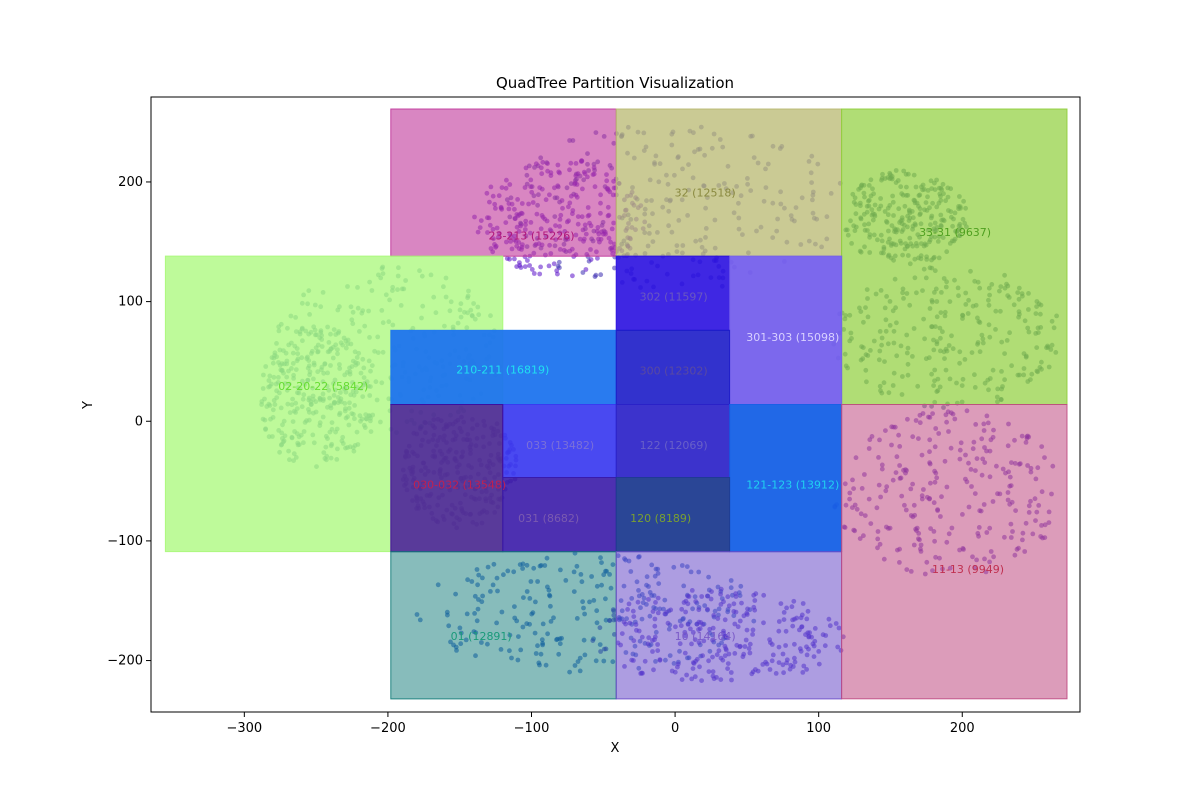 This screenshot has height=804, width=1200. Describe the element at coordinates (88, 405) in the screenshot. I see `y-axis-label: Y` at that location.